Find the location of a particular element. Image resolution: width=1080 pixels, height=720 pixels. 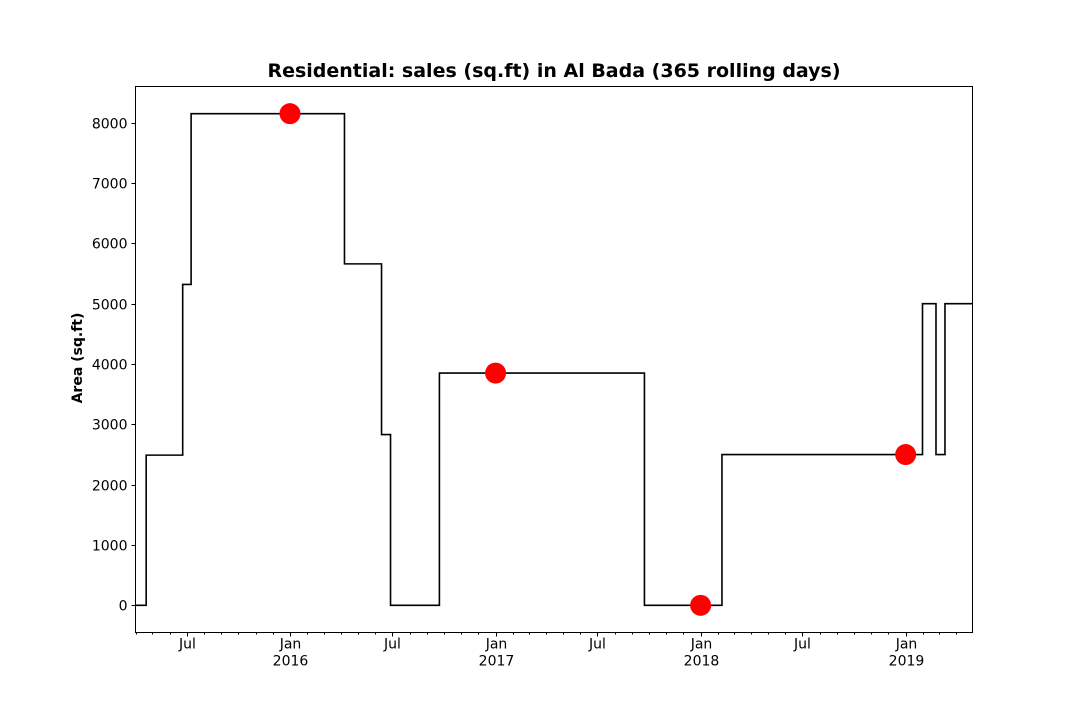

x-tick-year-label: 2019 is located at coordinates (907, 662).